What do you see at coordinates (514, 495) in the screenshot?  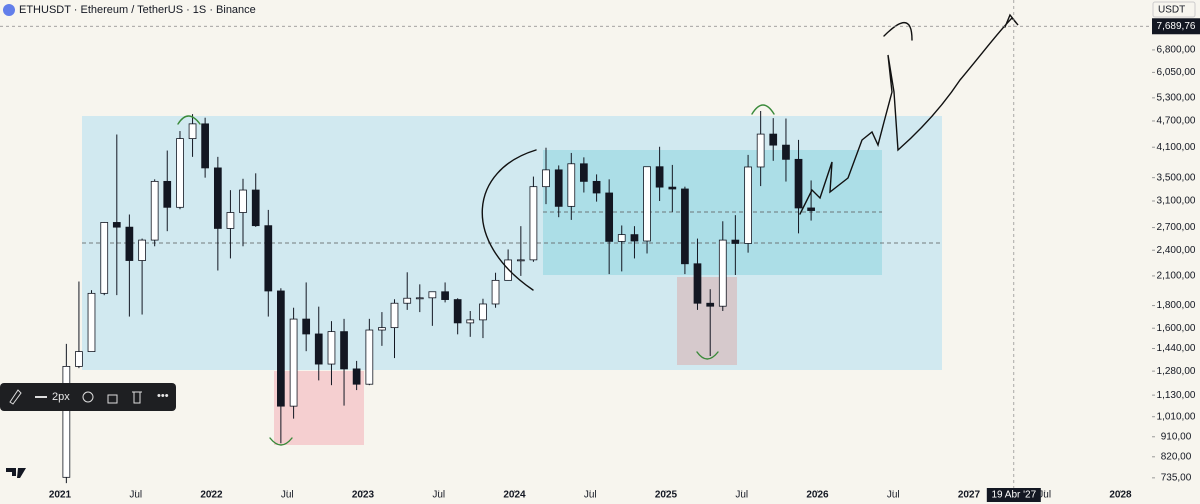 I see `x-tick-label: 2024` at bounding box center [514, 495].